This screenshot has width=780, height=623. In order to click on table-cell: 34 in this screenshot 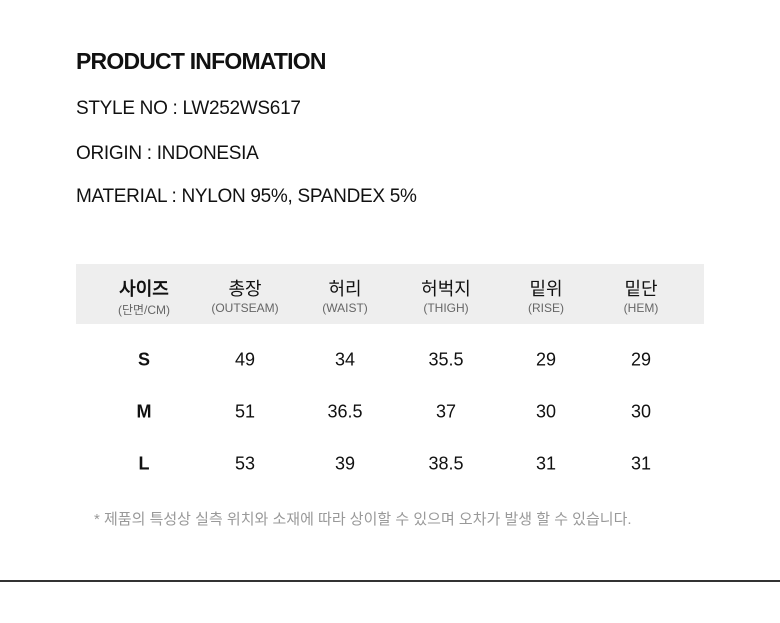, I will do `click(345, 359)`.